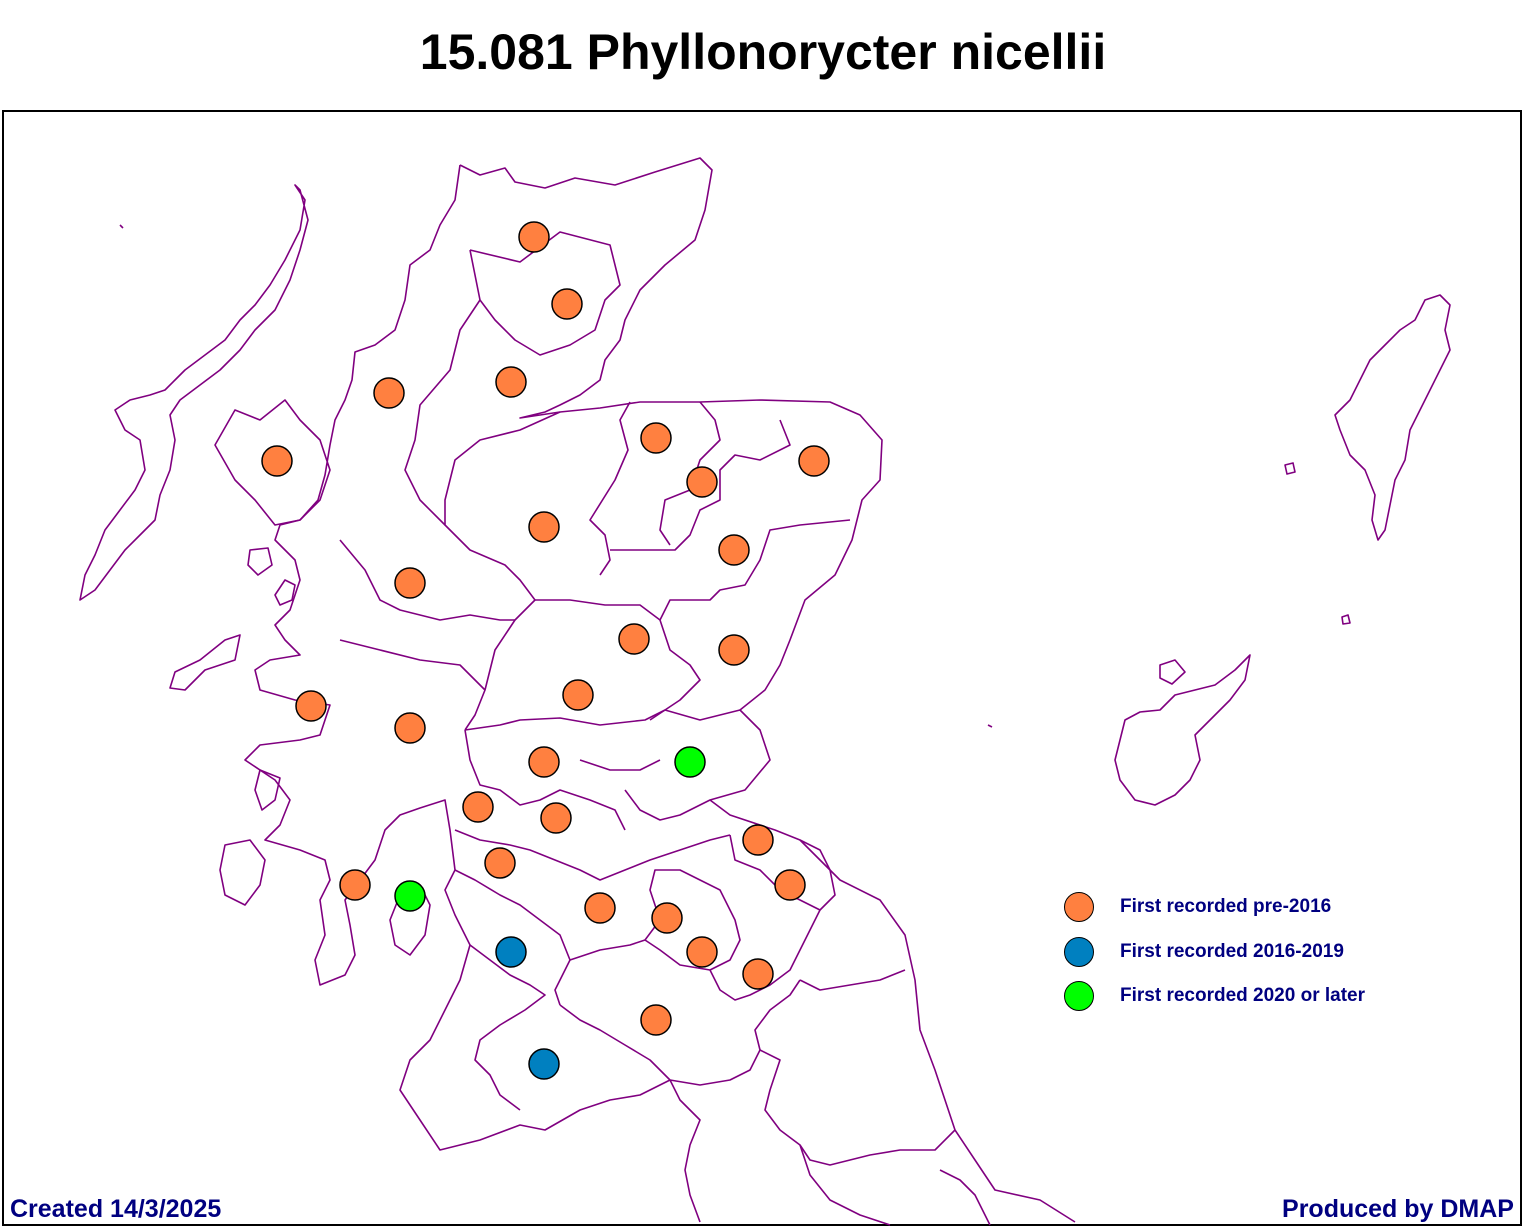  I want to click on shetland-islands, so click(1392, 417).